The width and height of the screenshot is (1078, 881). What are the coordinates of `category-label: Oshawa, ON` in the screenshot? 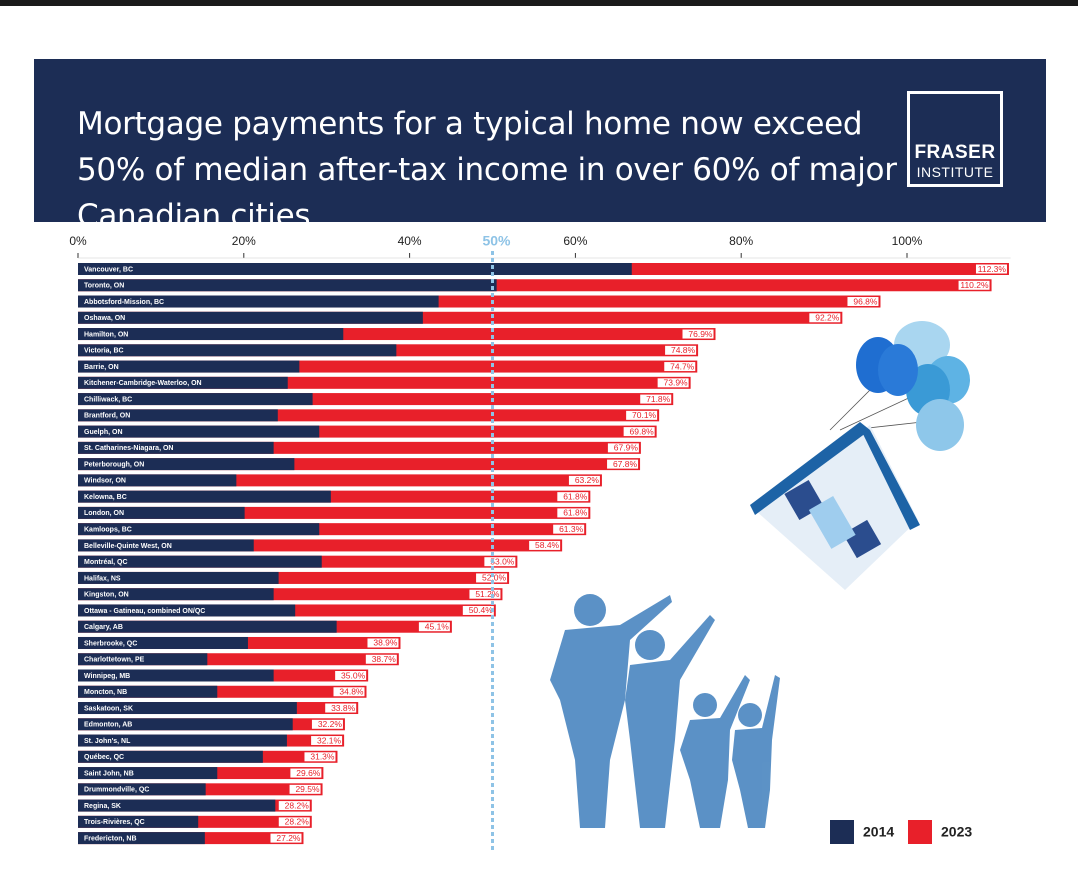 It's located at (104, 318).